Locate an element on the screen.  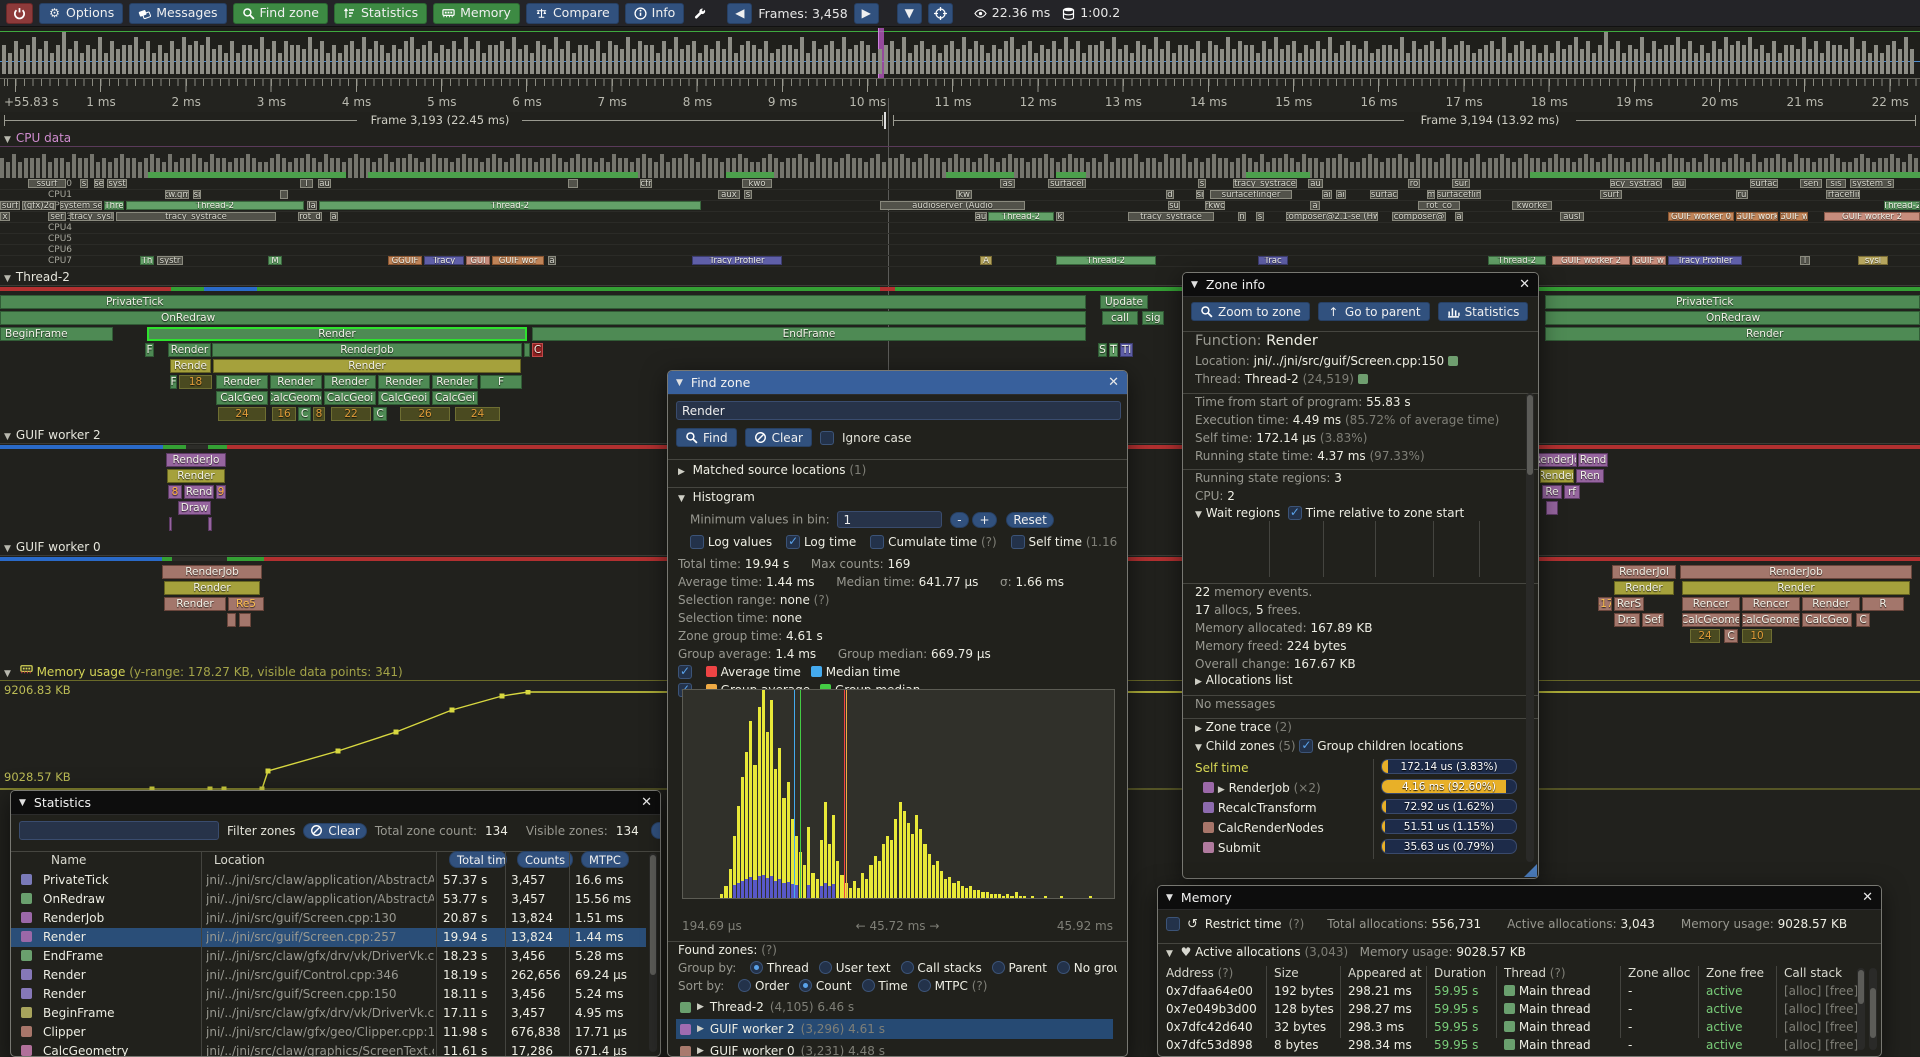
cpu-zone: surfaceflinger is located at coordinates (1251, 194).